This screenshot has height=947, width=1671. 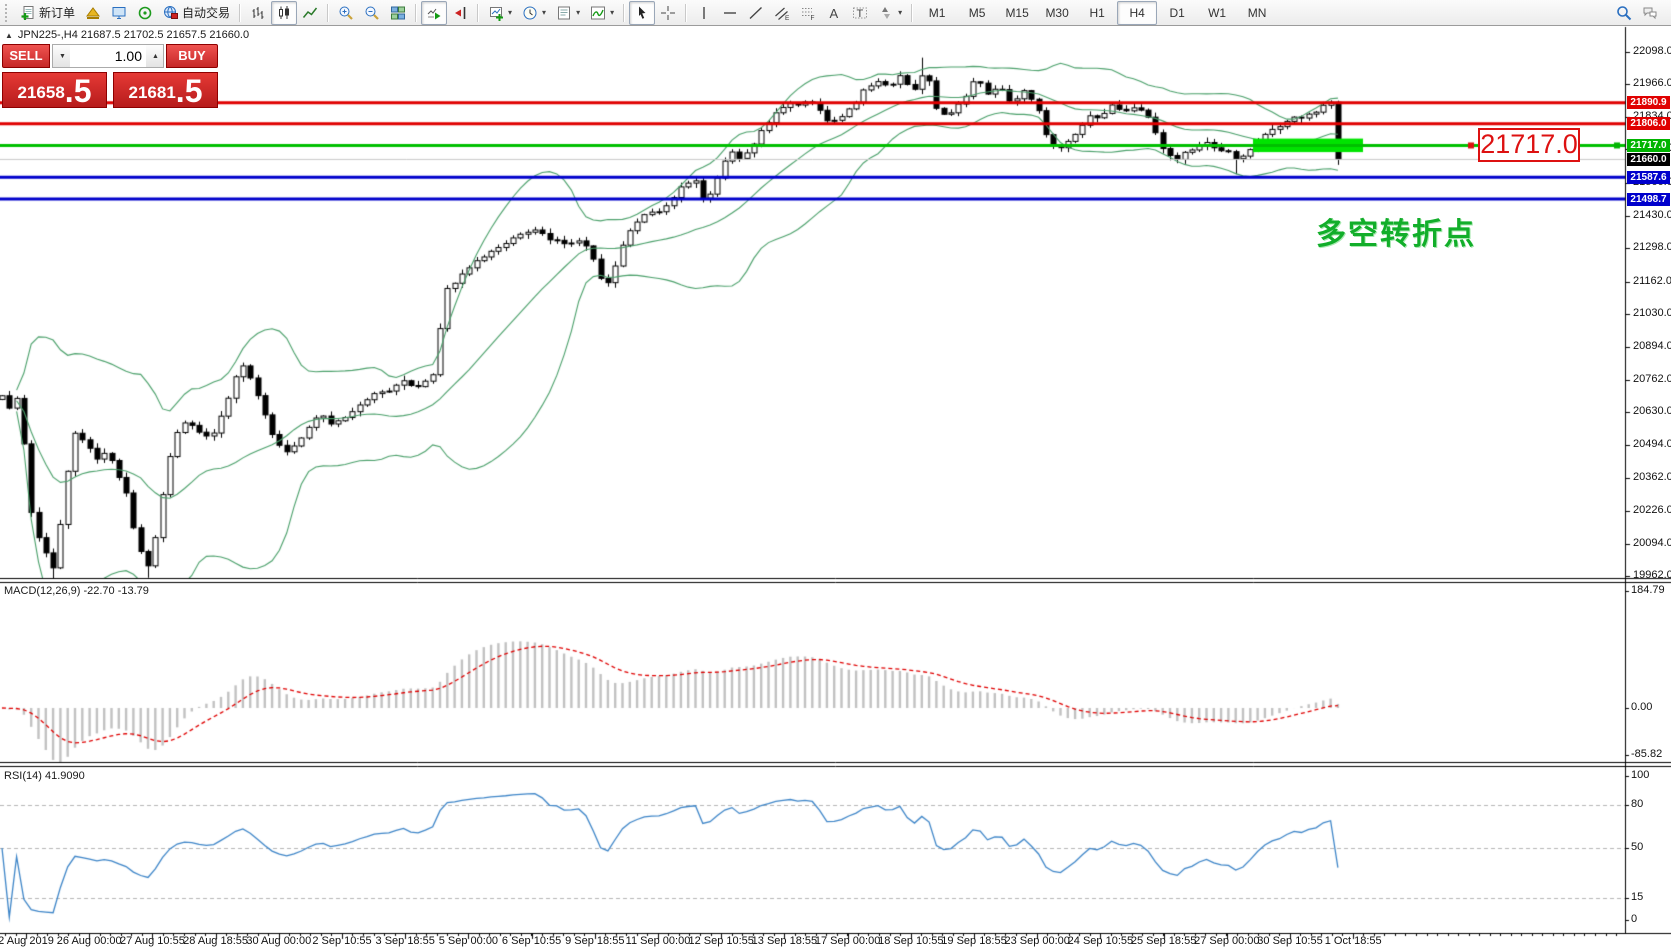 I want to click on zoom-out-button, so click(x=372, y=13).